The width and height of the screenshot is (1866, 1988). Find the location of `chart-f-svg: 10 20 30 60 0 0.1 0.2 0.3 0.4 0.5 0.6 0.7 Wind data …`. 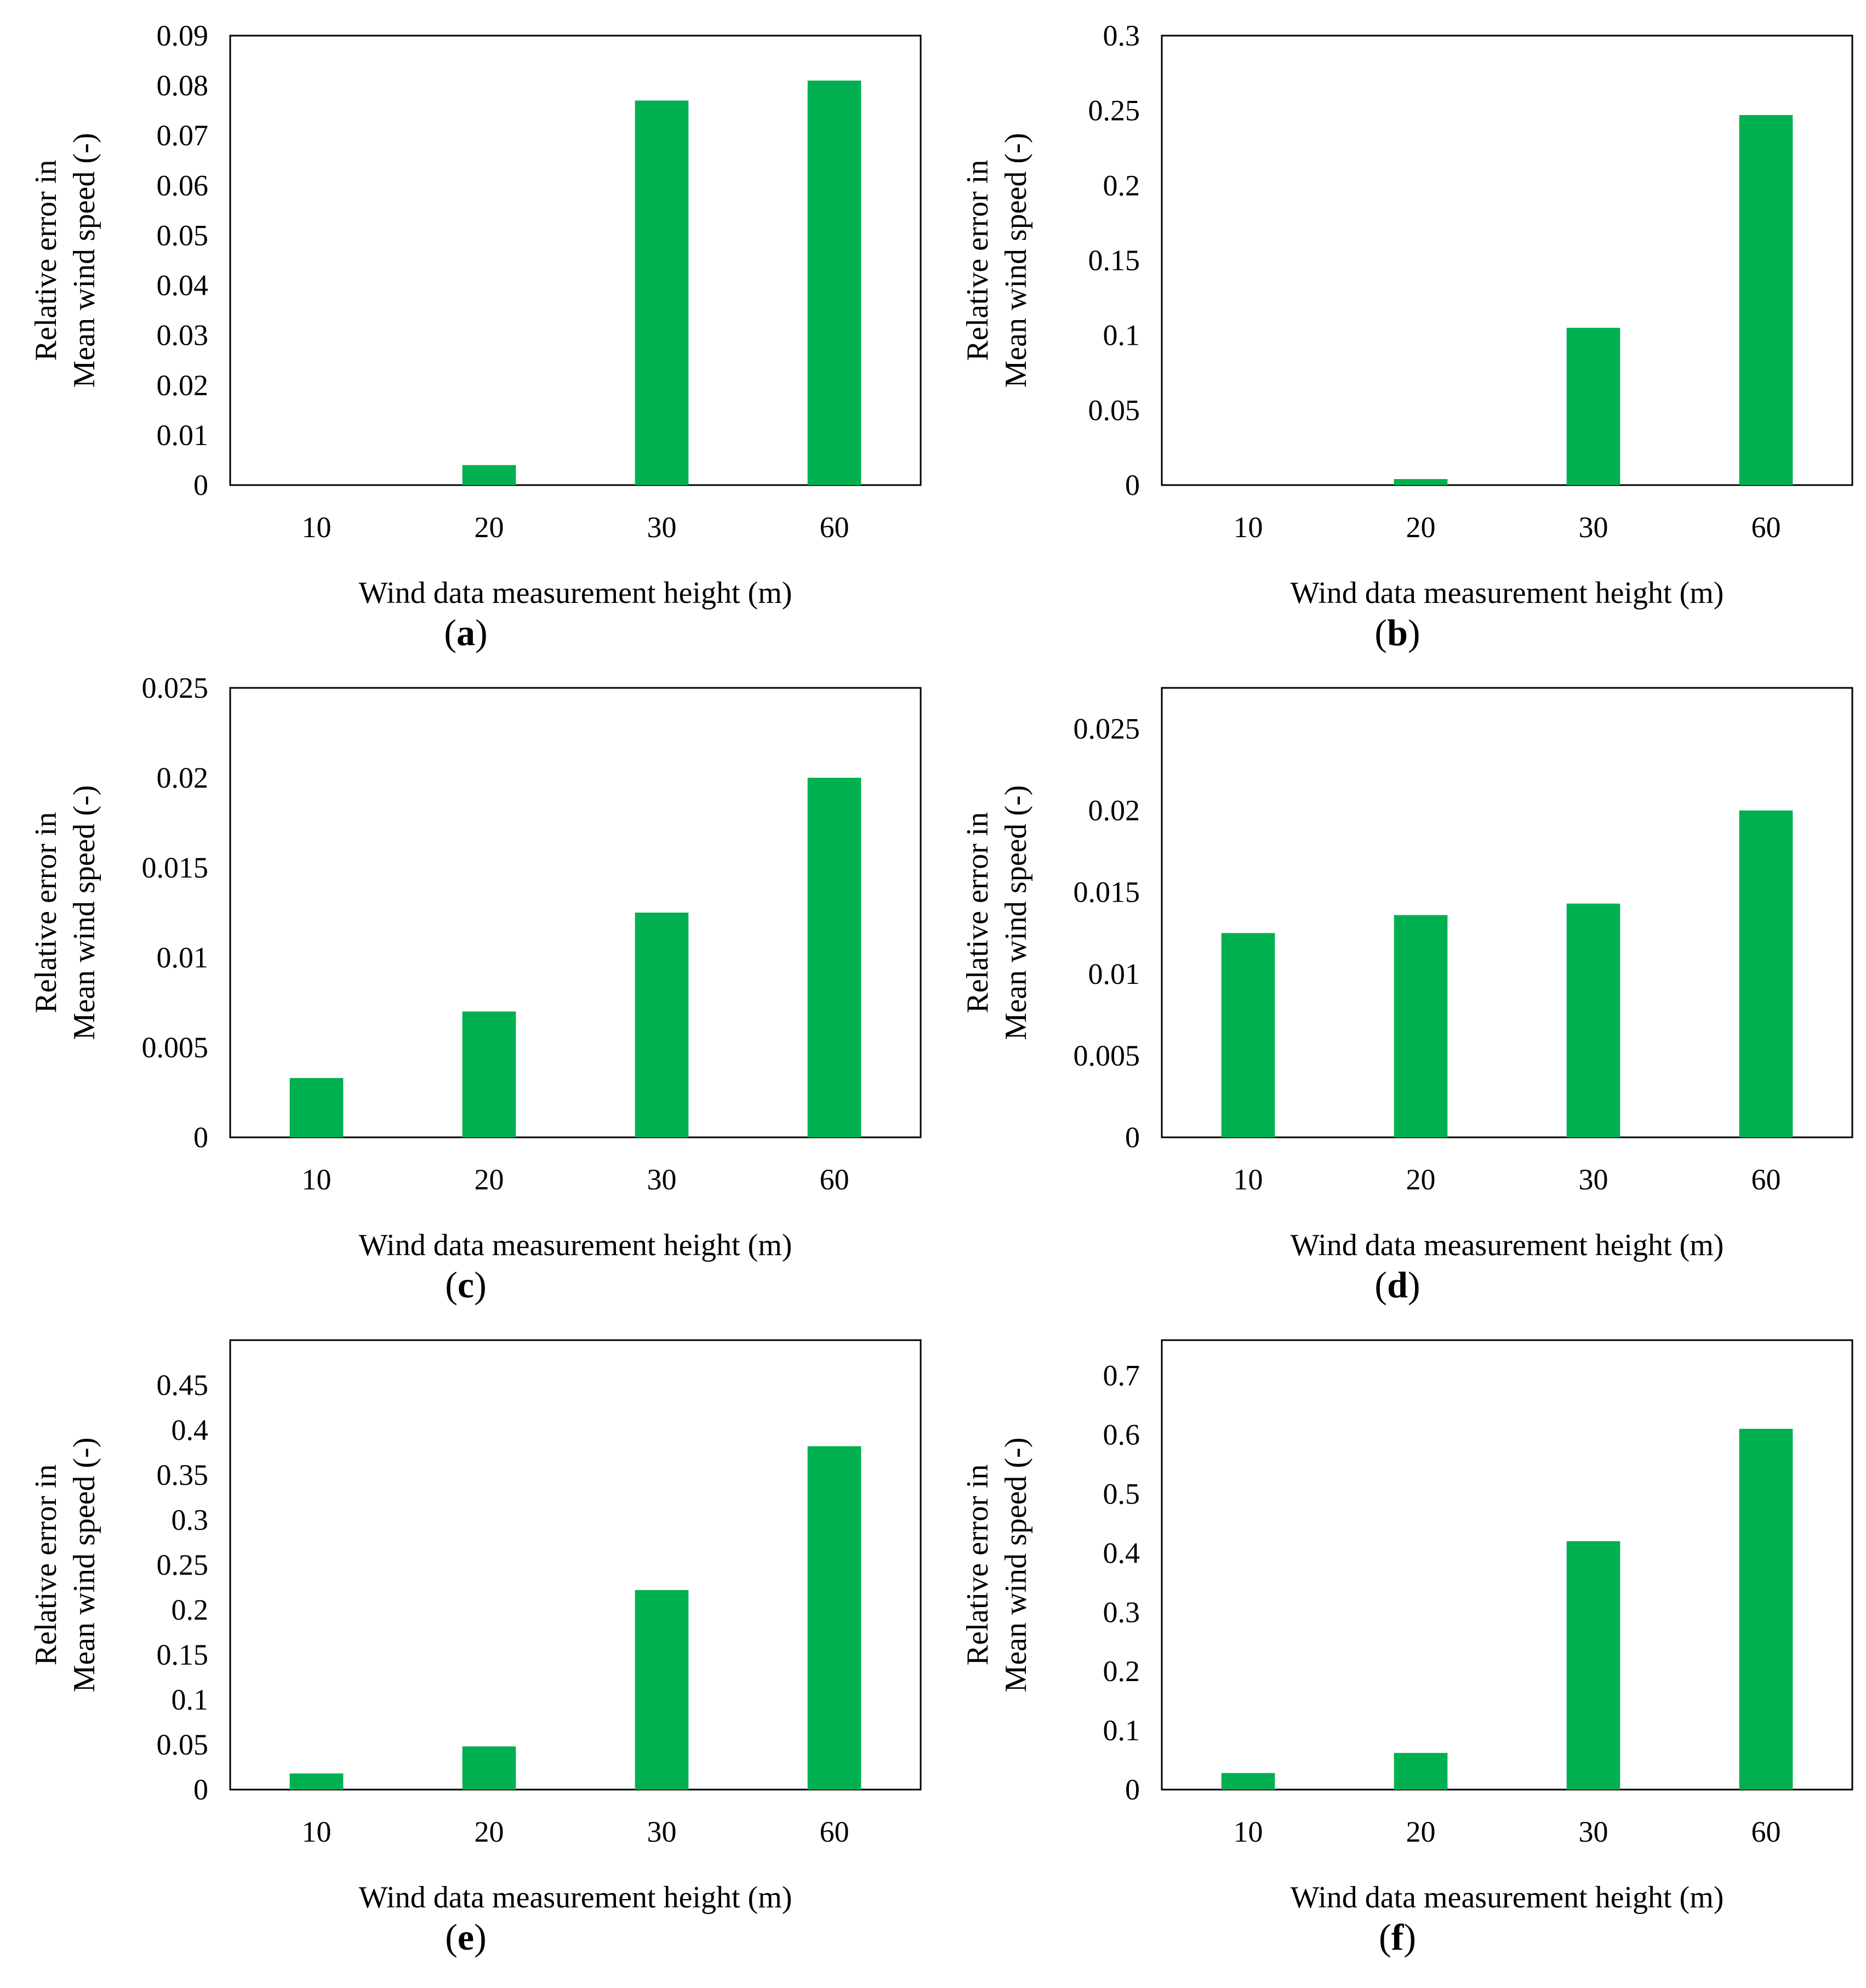

chart-f-svg: 10 20 30 60 0 0.1 0.2 0.3 0.4 0.5 0.6 0.7 Wind data … is located at coordinates (1407, 1627).